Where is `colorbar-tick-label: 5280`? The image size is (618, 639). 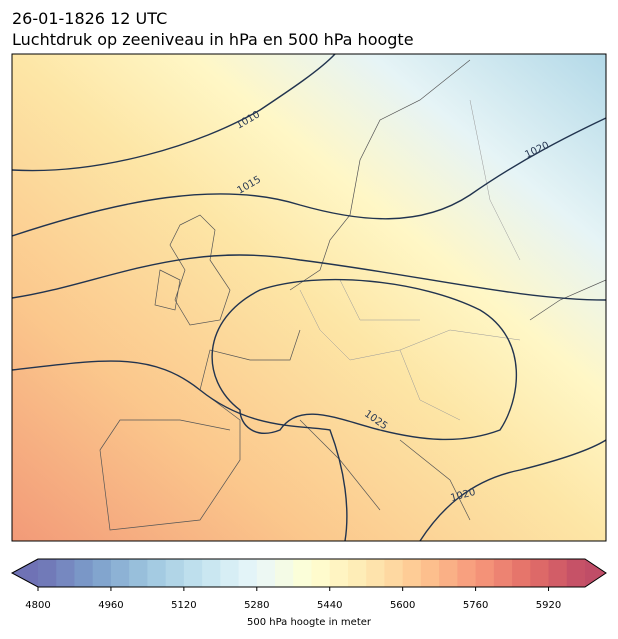
colorbar-tick-label: 5280 is located at coordinates (256, 605).